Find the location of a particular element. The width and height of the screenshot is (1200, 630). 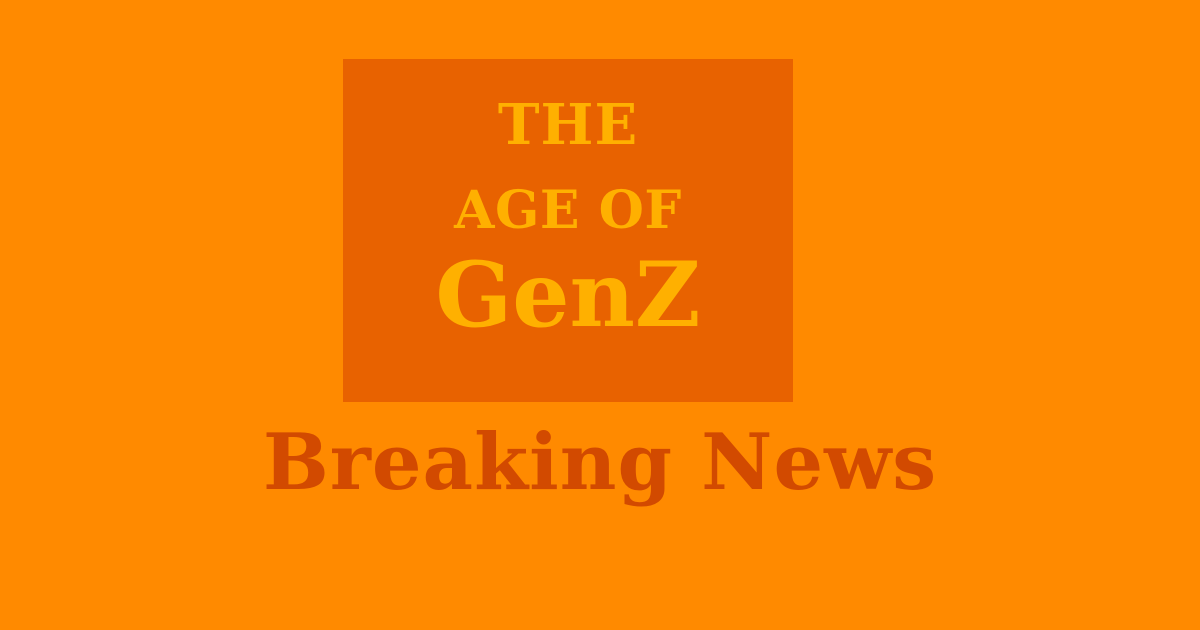

logo-line-3: GenZ is located at coordinates (568, 295).